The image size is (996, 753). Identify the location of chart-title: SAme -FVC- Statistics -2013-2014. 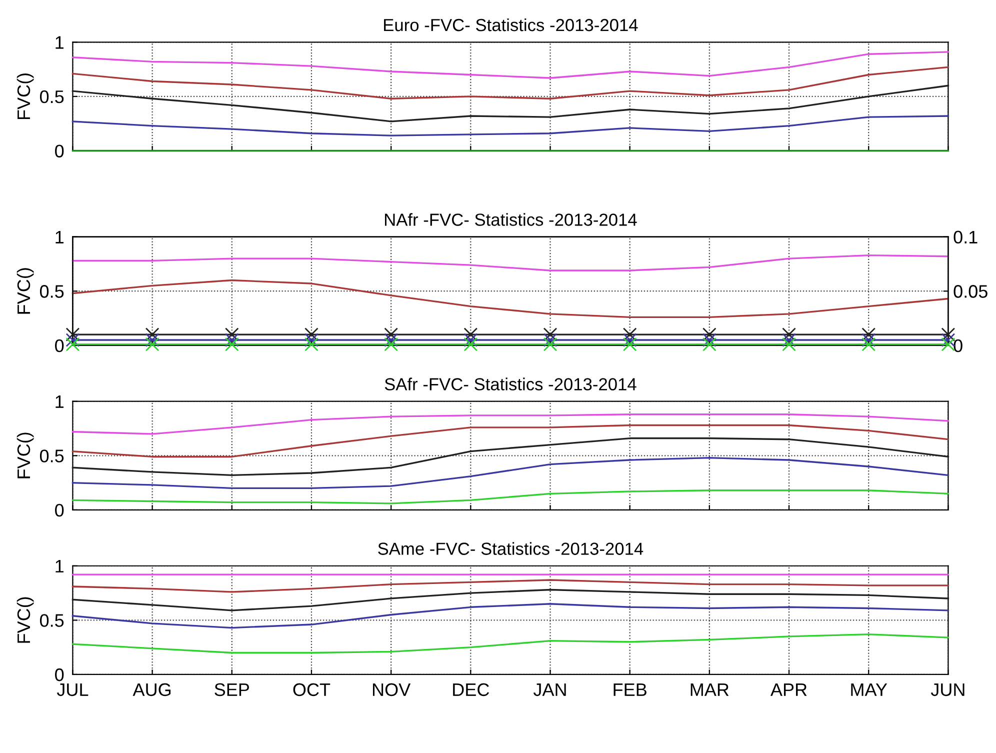
(511, 548).